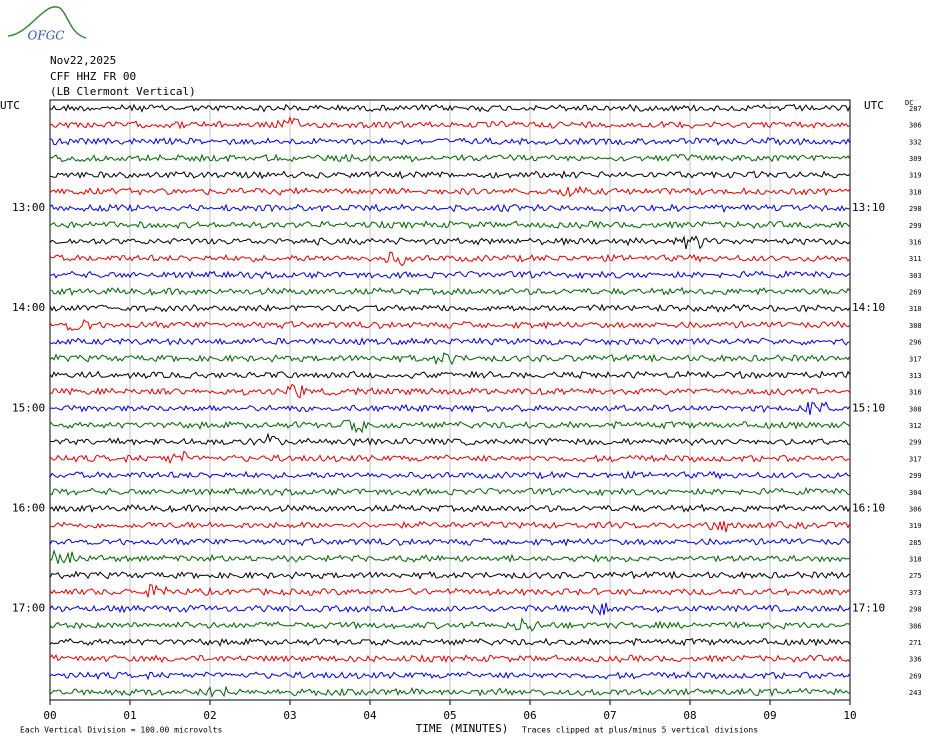  I want to click on left-time-label: 13:00, so click(28, 207).